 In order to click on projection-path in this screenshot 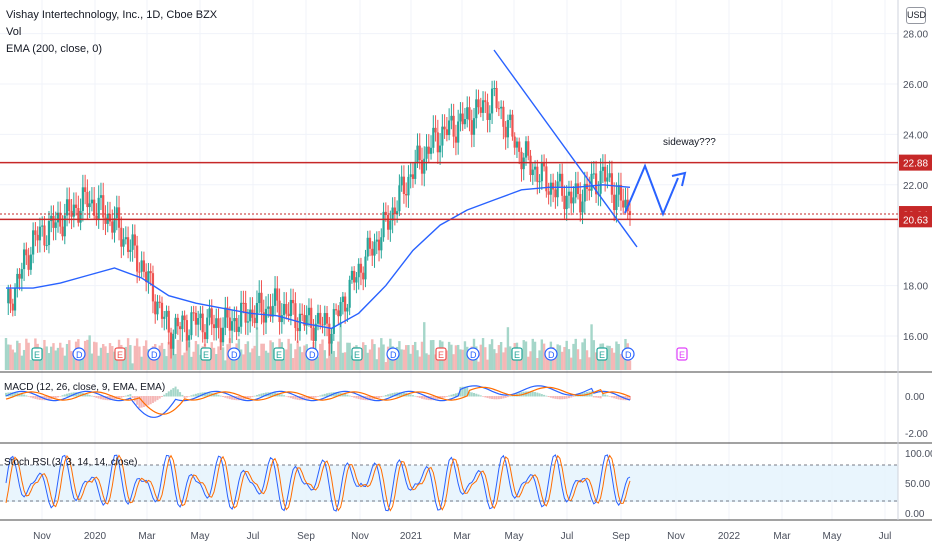, I will do `click(651, 190)`.